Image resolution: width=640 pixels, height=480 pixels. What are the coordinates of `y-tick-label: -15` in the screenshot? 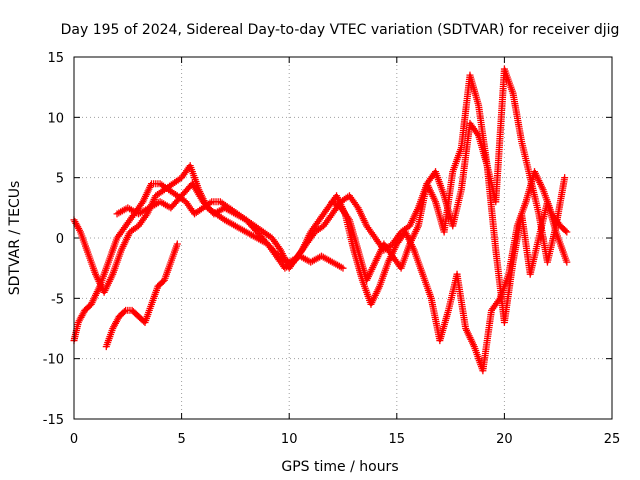 It's located at (53, 420).